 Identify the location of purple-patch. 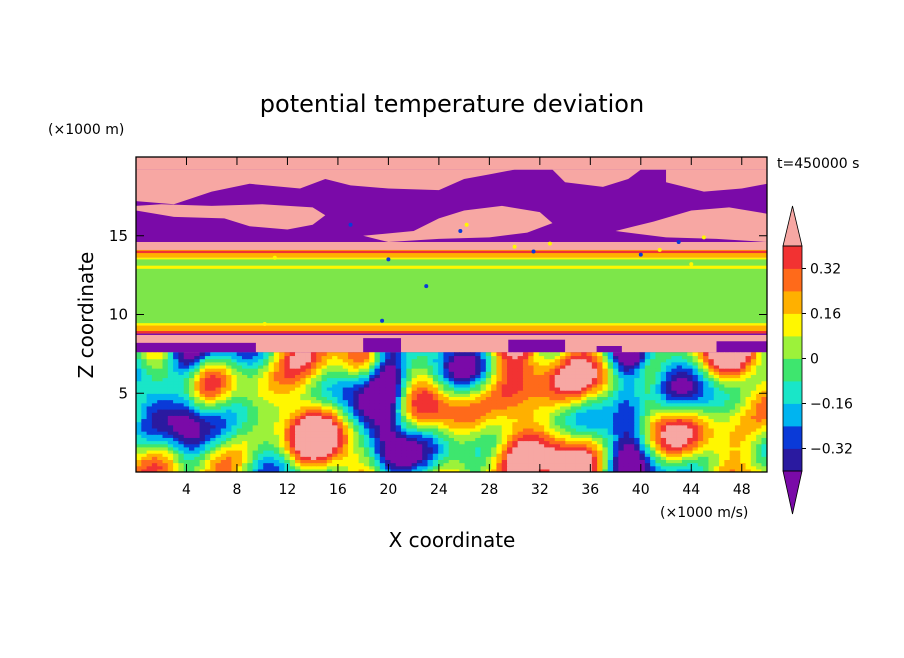
(741, 347).